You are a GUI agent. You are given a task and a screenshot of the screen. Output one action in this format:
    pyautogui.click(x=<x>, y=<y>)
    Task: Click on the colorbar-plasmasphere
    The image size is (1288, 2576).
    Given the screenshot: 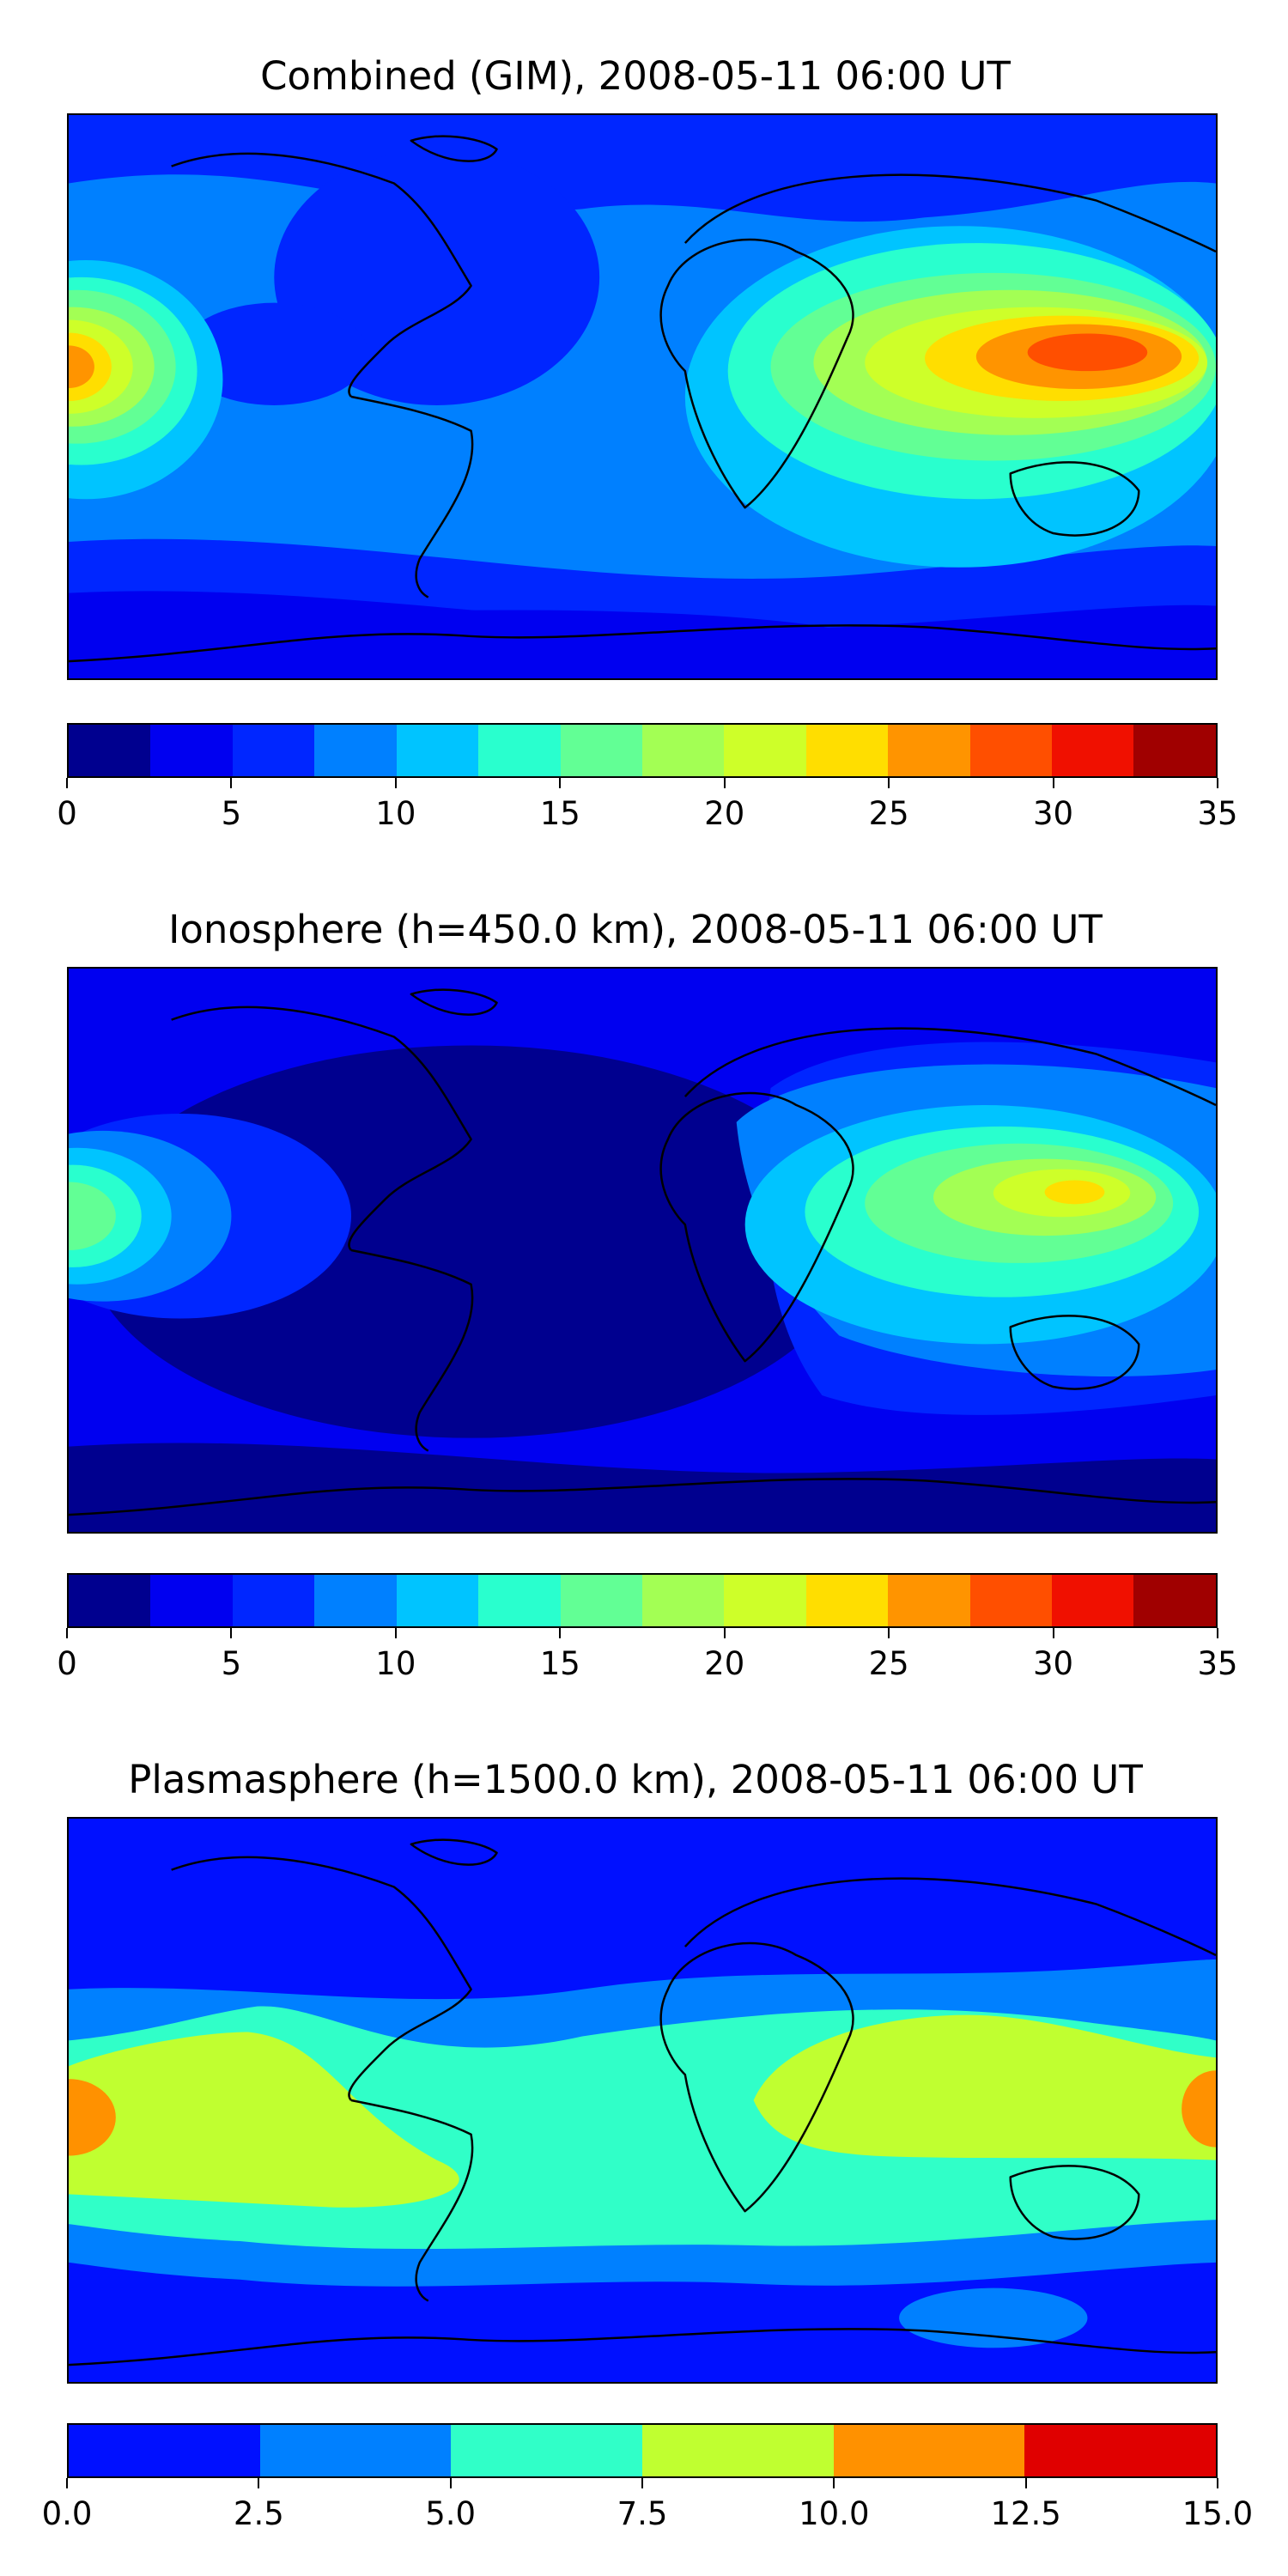 What is the action you would take?
    pyautogui.click(x=642, y=2450)
    